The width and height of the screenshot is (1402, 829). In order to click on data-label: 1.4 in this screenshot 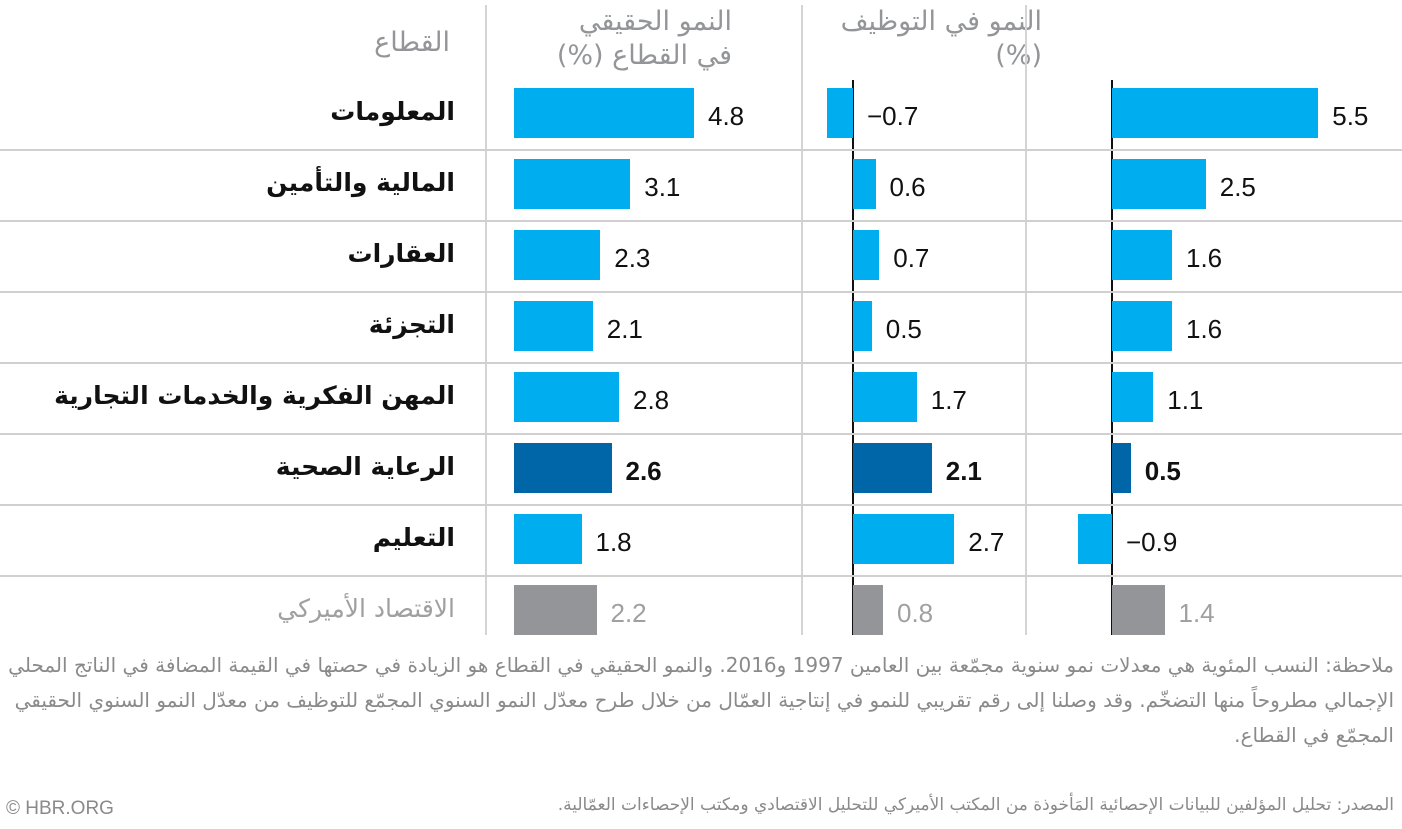, I will do `click(1196, 613)`.